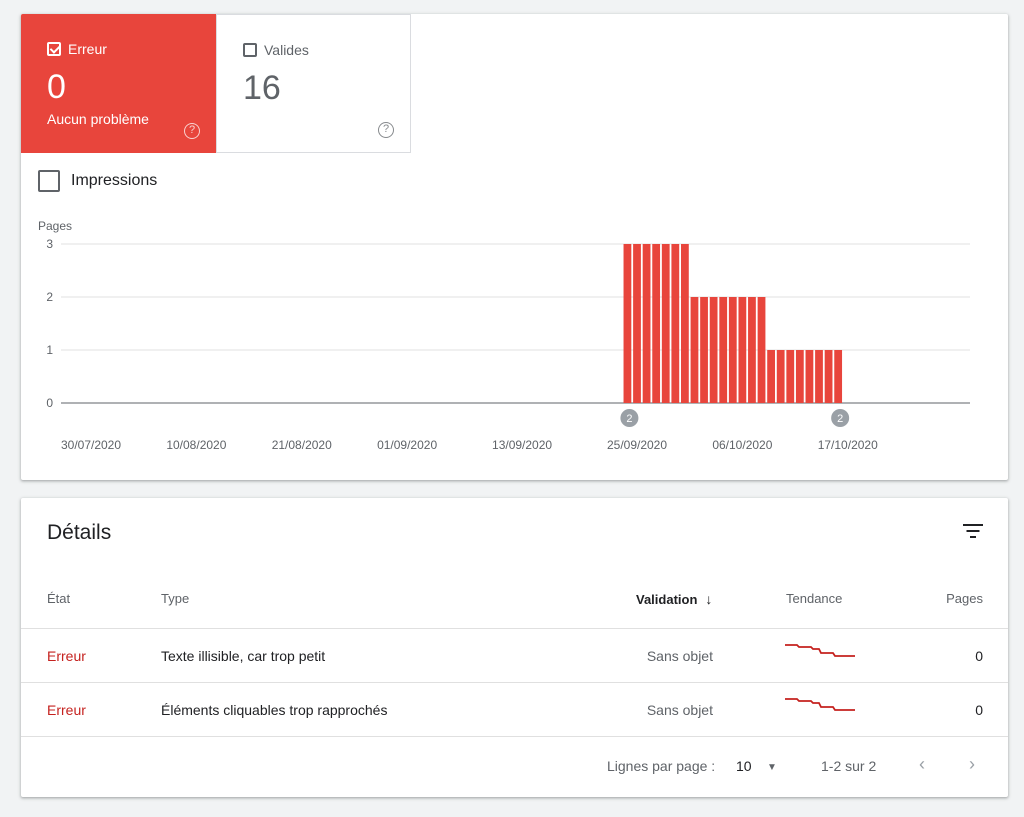 The image size is (1024, 817). Describe the element at coordinates (175, 598) in the screenshot. I see `column-header-type: Type` at that location.